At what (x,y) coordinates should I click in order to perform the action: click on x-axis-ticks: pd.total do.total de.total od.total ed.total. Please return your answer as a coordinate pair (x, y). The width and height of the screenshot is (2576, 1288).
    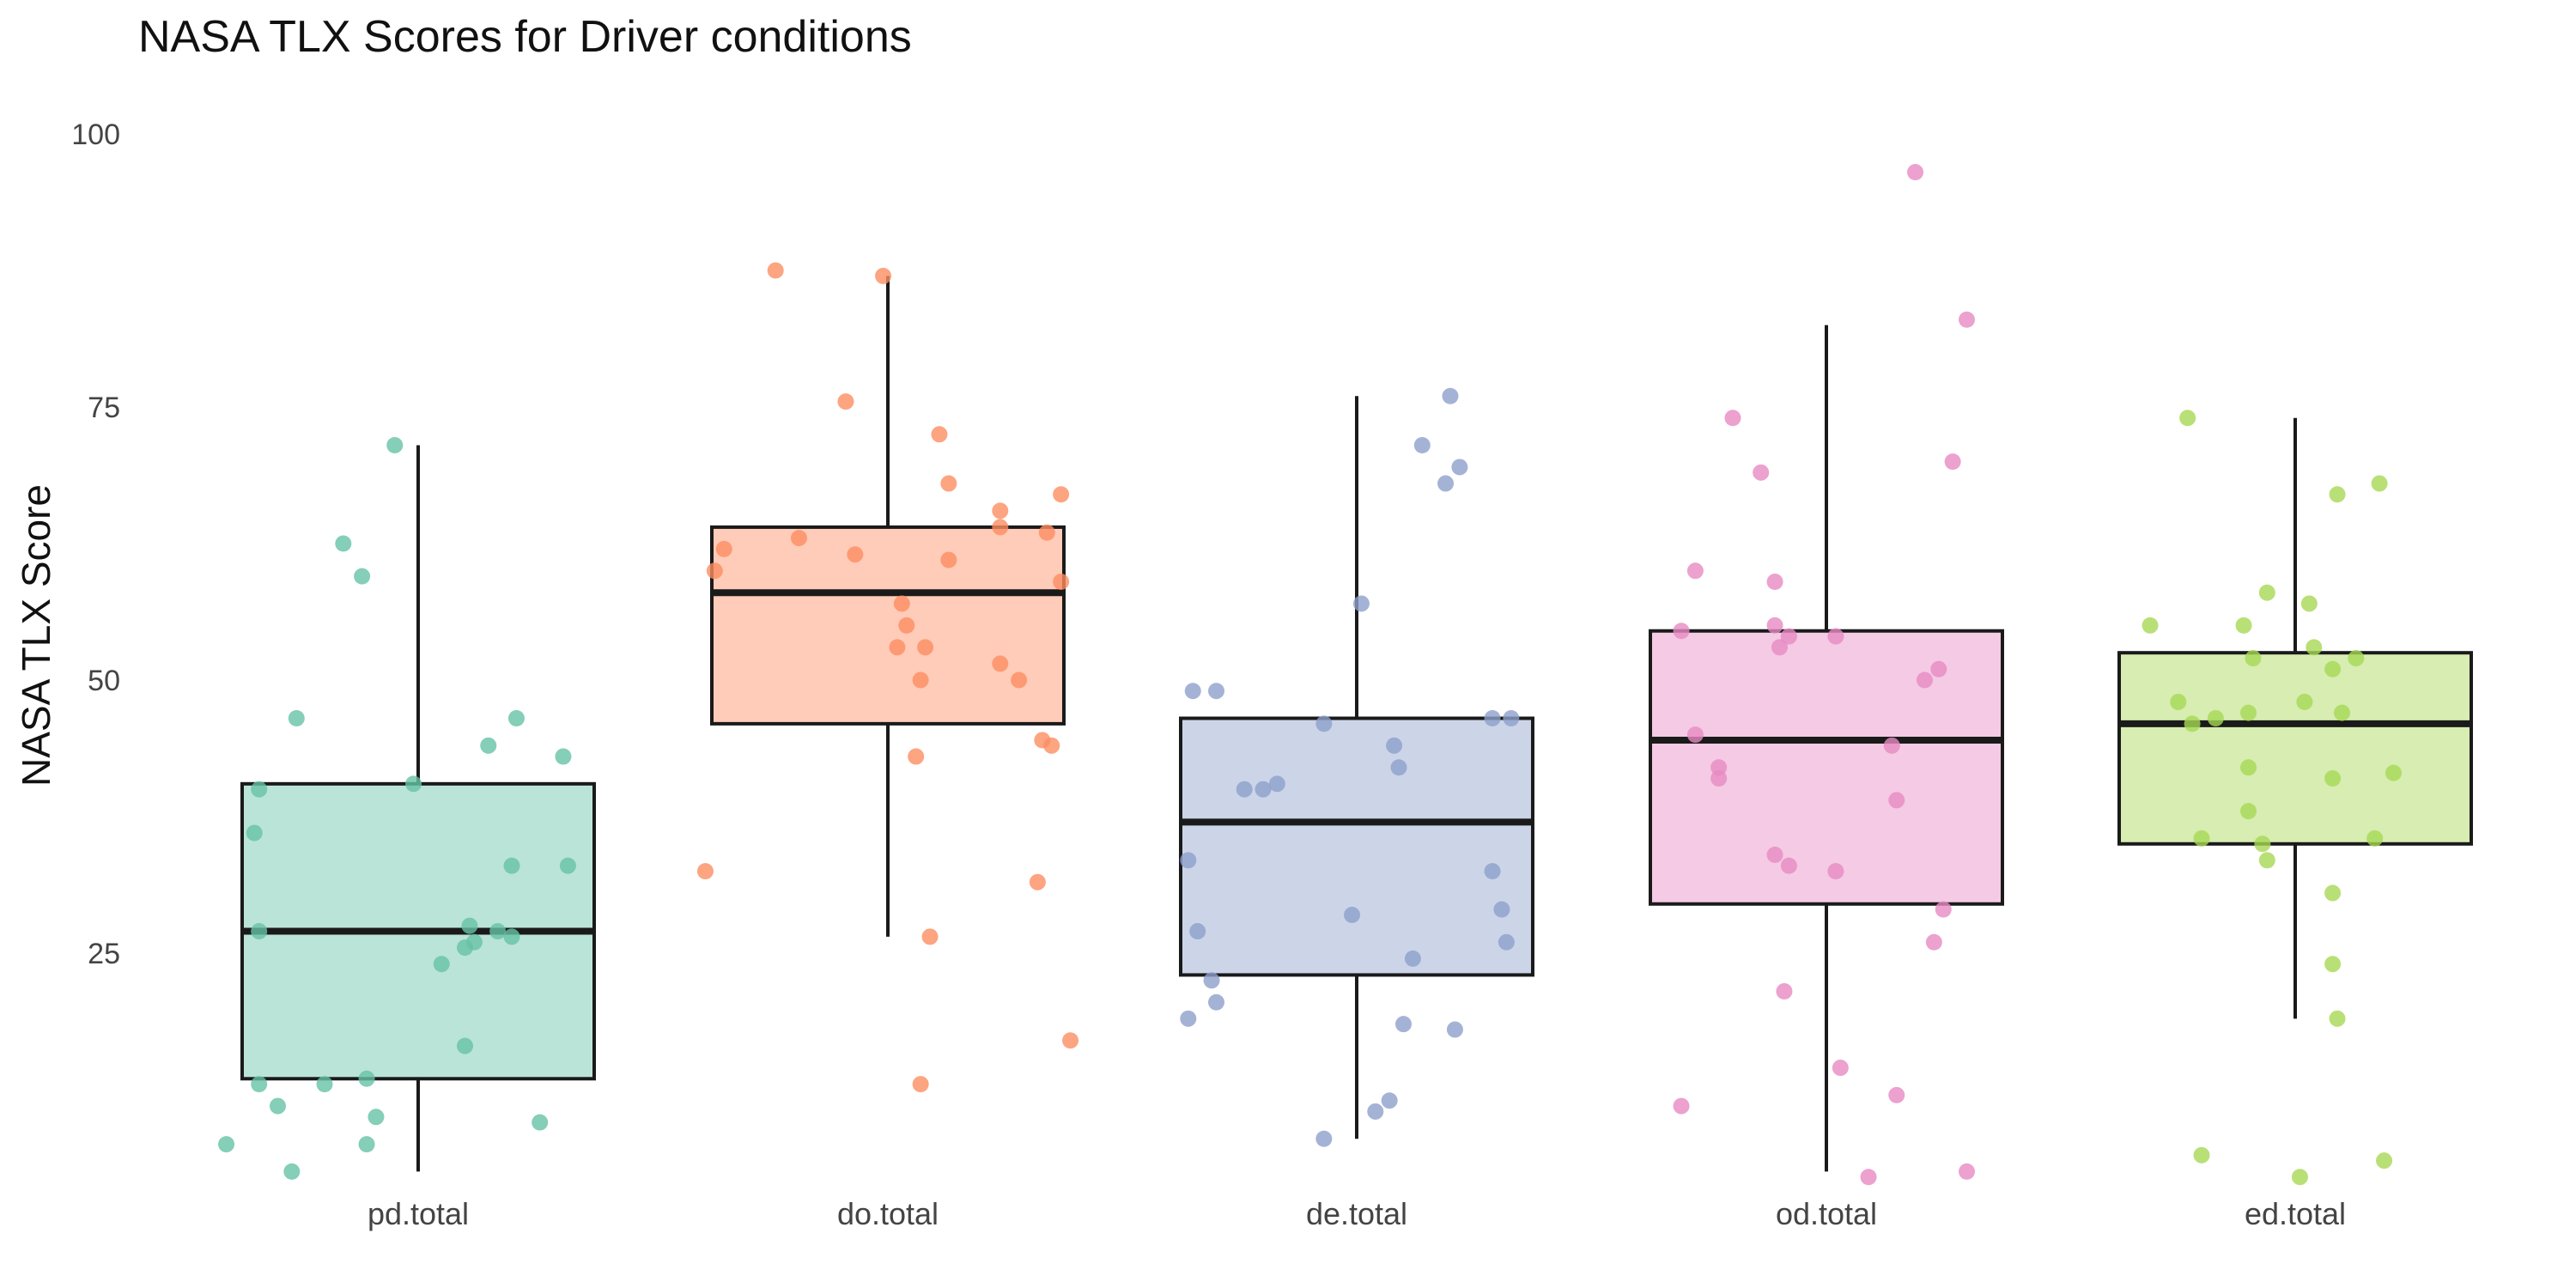
    Looking at the image, I should click on (1357, 1213).